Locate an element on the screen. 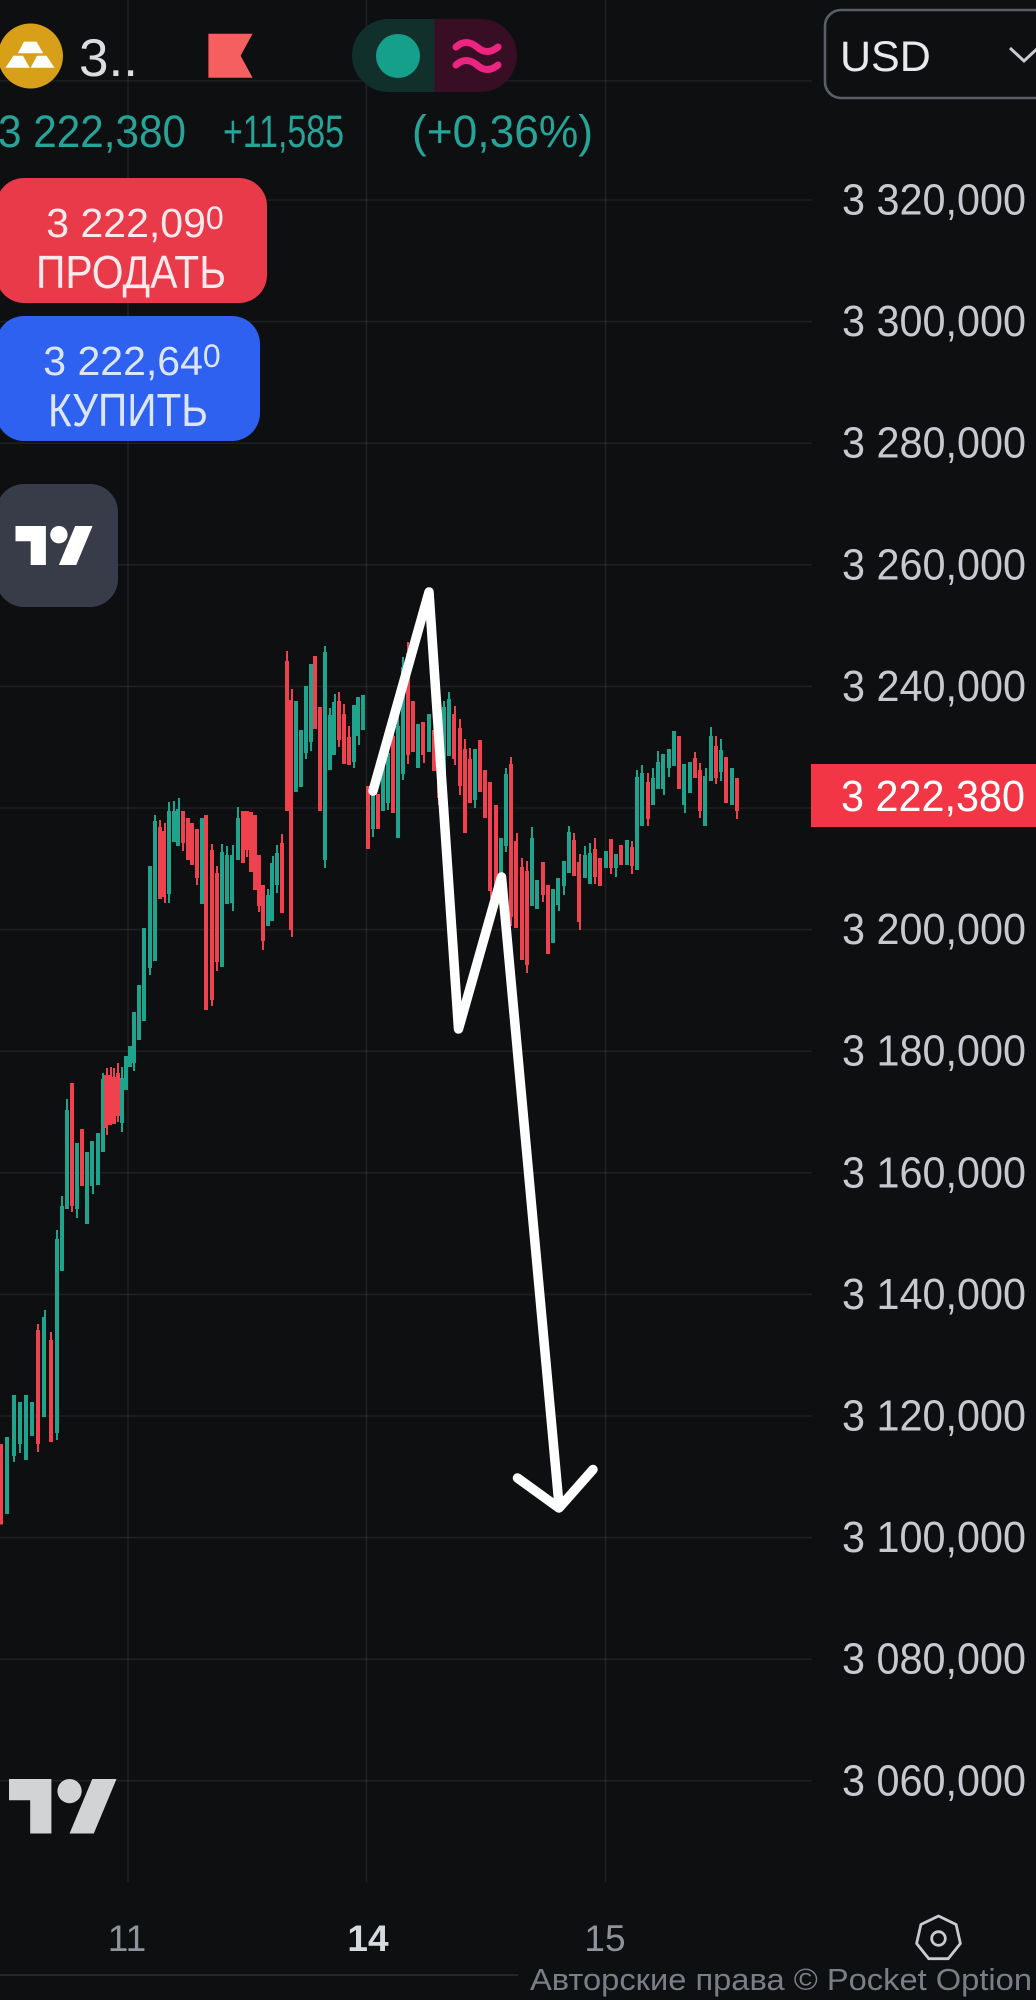 The image size is (1036, 2000). svg-text: 3.. is located at coordinates (108, 58).